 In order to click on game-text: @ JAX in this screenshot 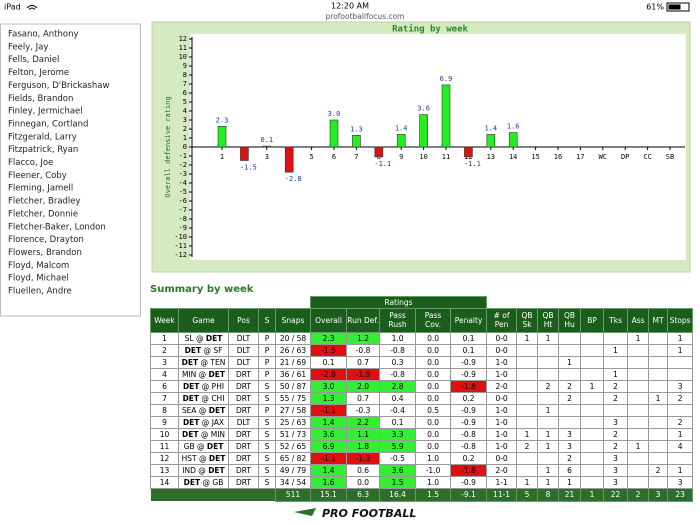, I will do `click(212, 422)`.